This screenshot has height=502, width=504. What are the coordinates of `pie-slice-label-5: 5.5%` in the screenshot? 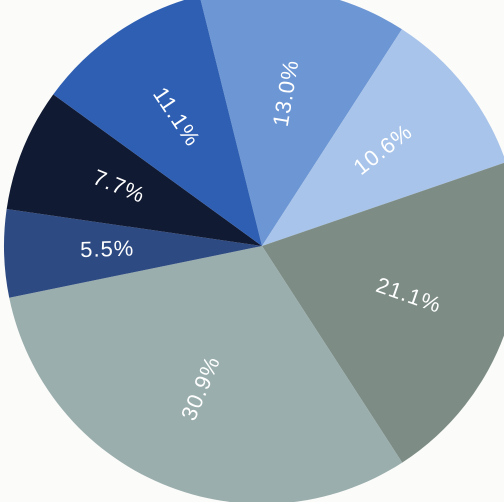 It's located at (107, 249).